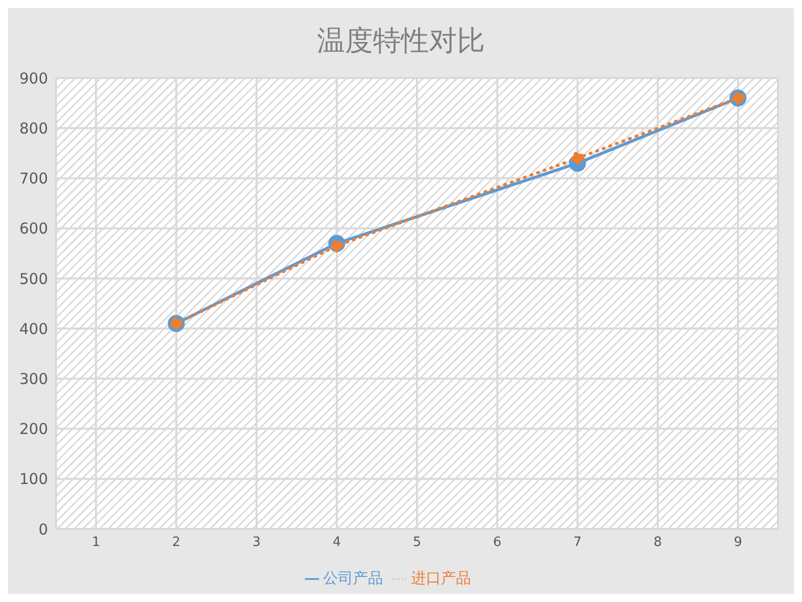 Image resolution: width=802 pixels, height=602 pixels. I want to click on x-tick-label: 1, so click(96, 542).